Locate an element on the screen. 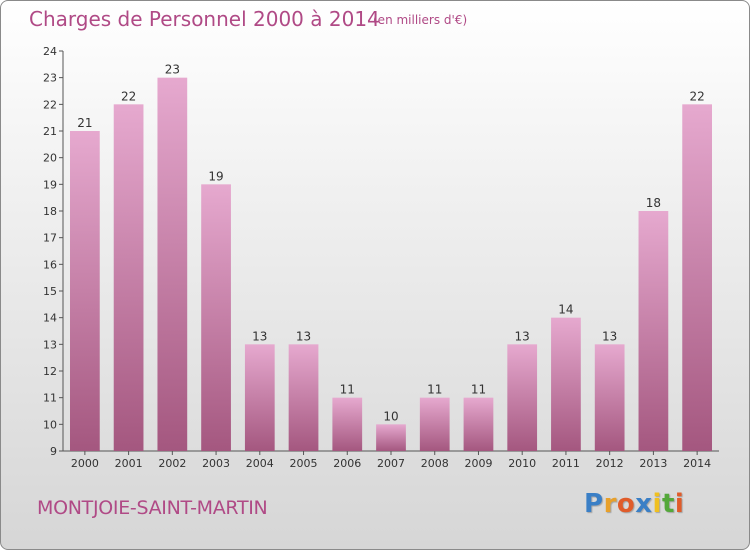 This screenshot has height=550, width=750. logo-letter: r is located at coordinates (610, 504).